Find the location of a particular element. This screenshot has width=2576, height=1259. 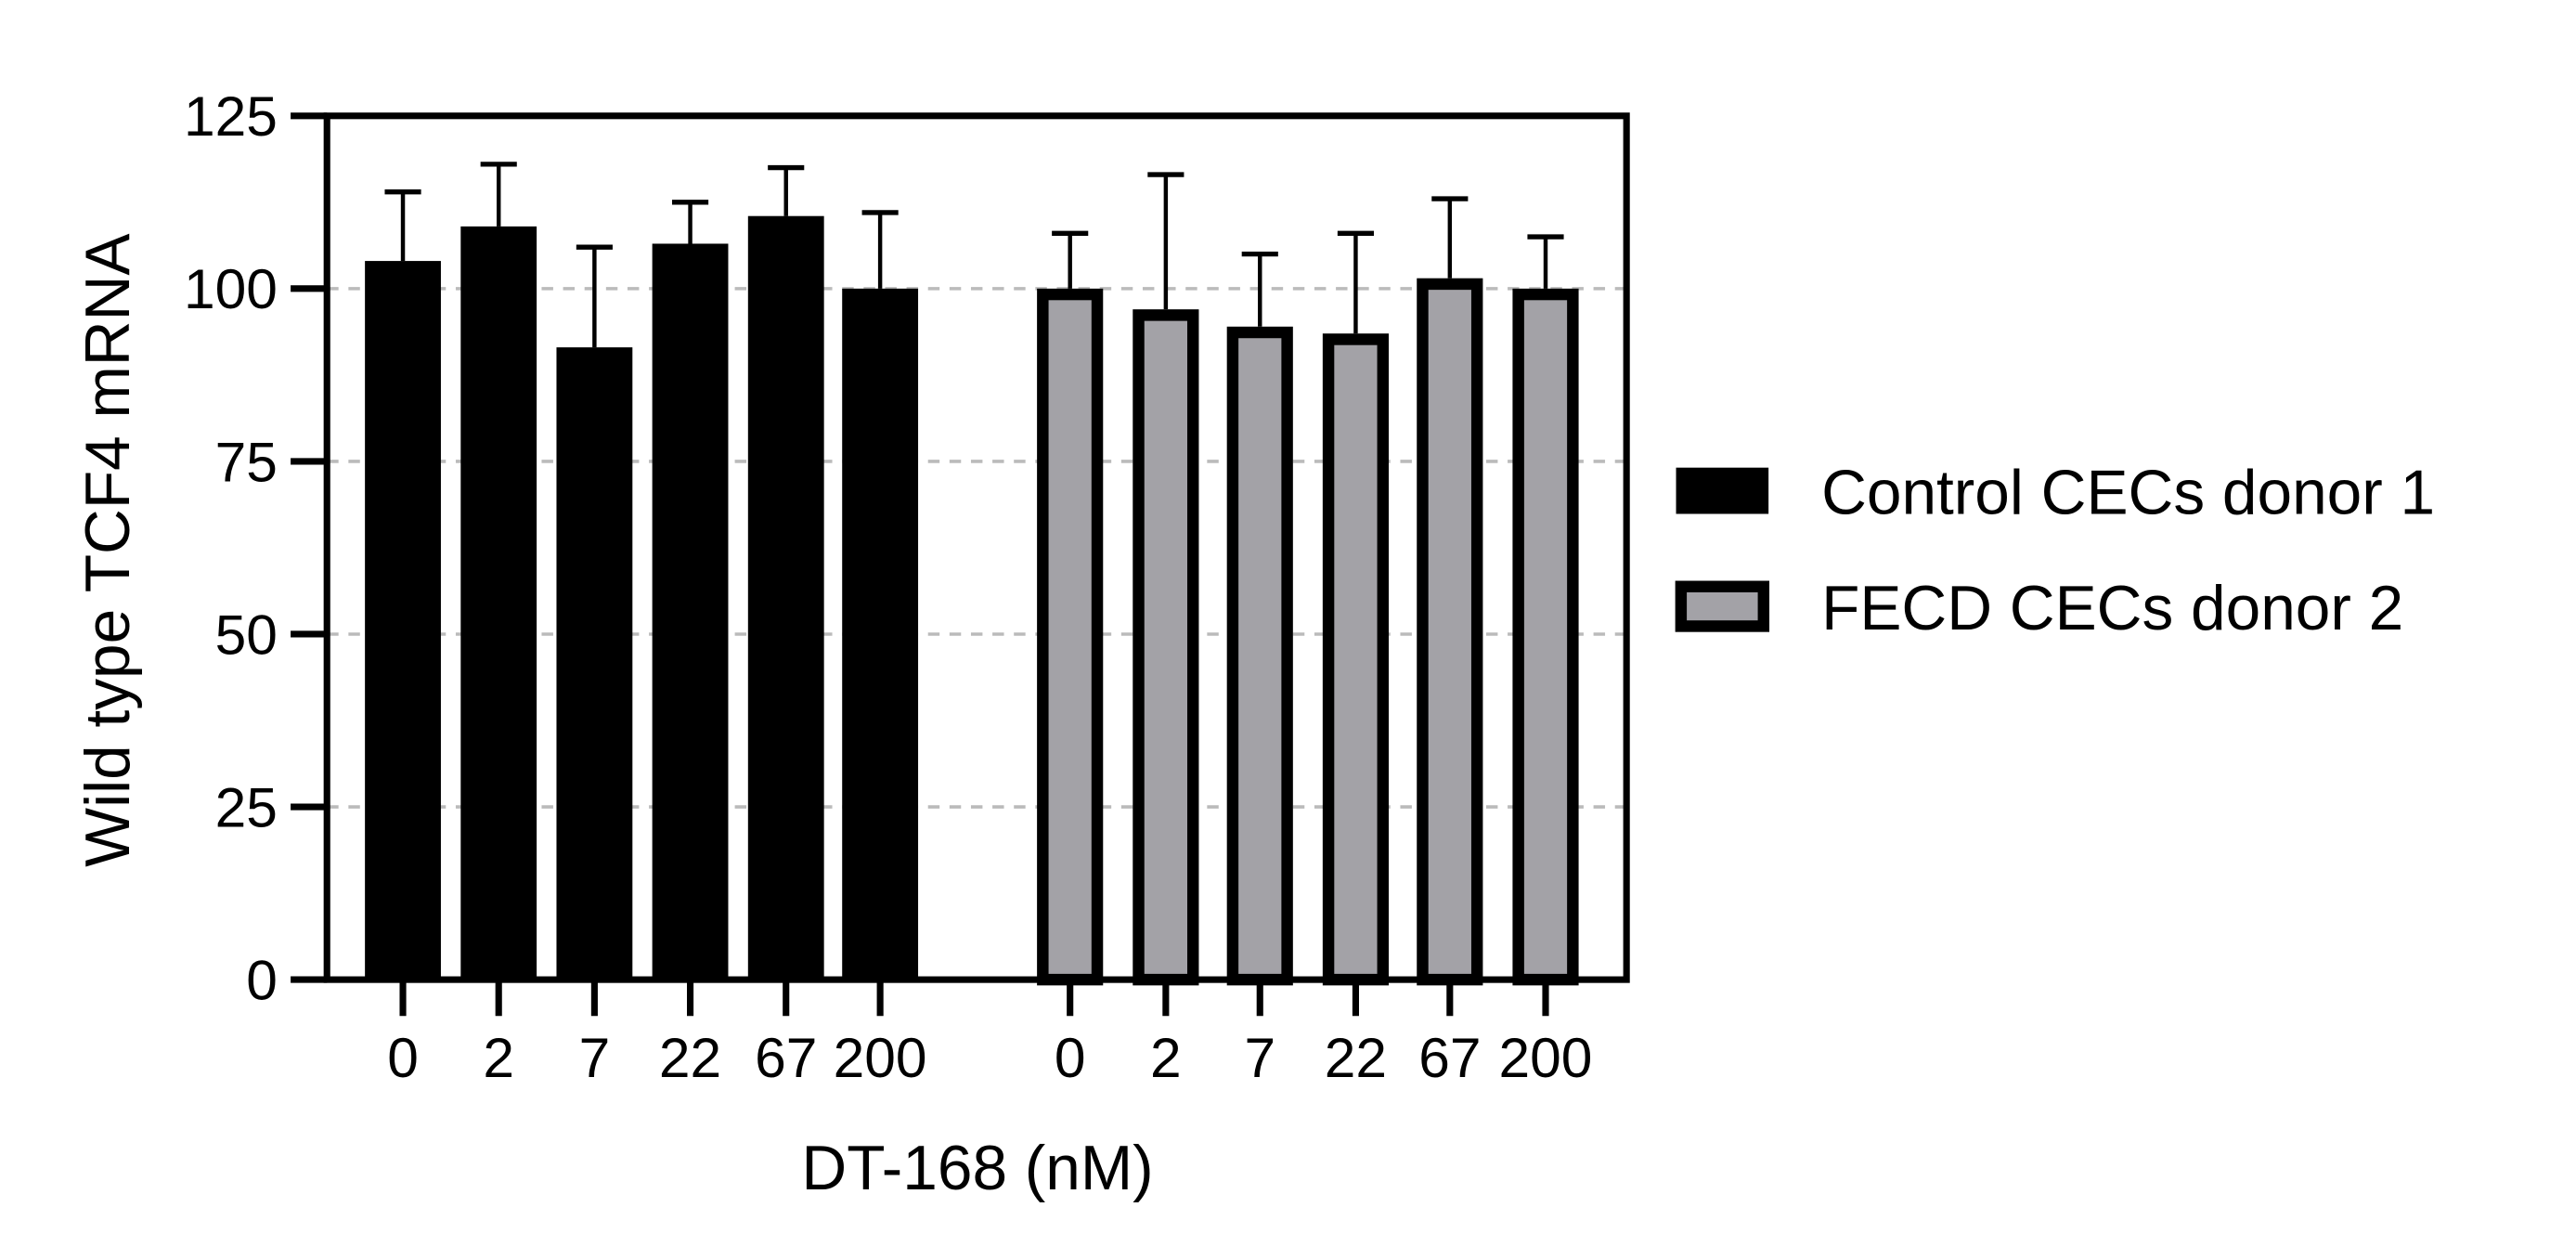

legend-label-control: Control CECs donor 1 is located at coordinates (2128, 493).